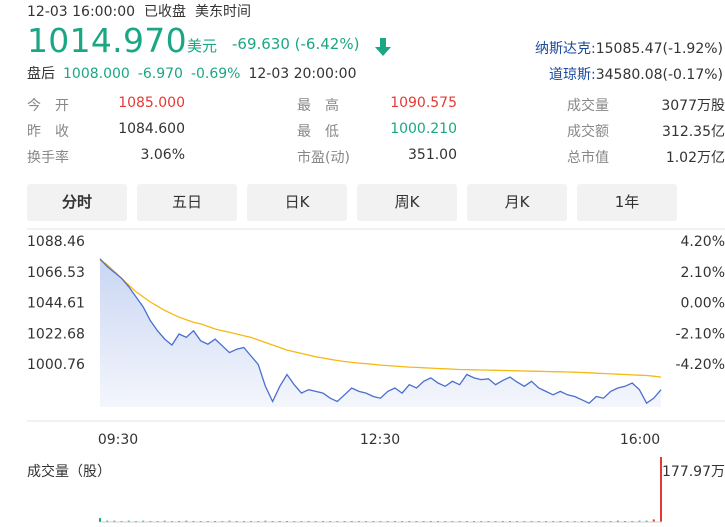  I want to click on after-hours-time: 12-03 20:00:00, so click(302, 74).